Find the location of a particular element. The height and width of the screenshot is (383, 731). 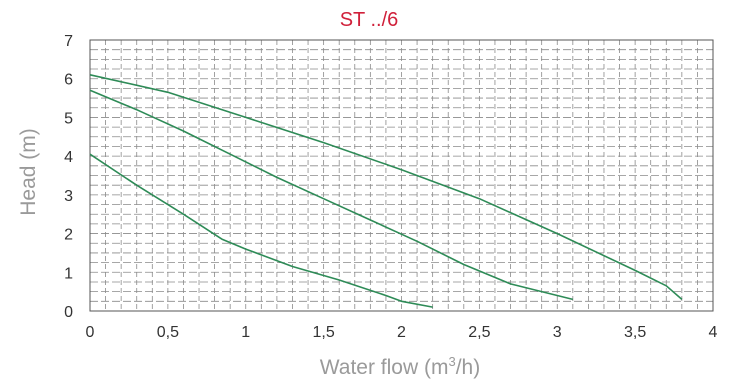

y-tick-label: 0 is located at coordinates (68, 312).